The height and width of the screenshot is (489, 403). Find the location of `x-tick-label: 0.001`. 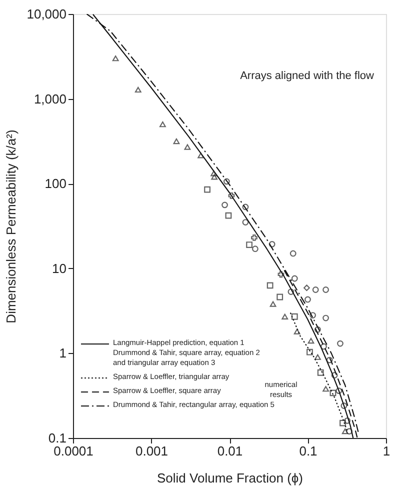

x-tick-label: 0.001 is located at coordinates (151, 451).